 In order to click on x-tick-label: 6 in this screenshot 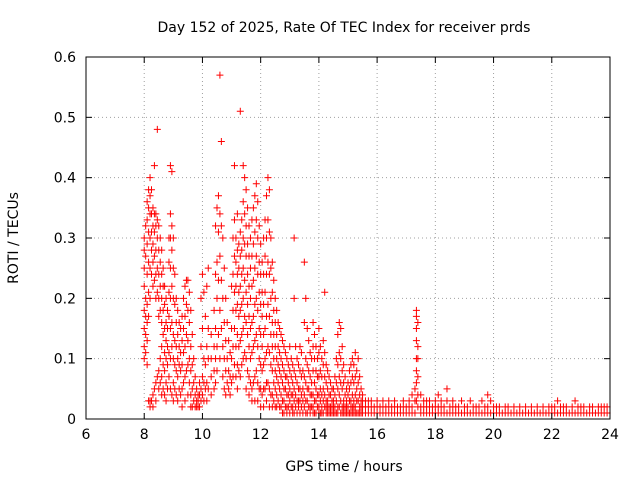, I will do `click(86, 435)`.